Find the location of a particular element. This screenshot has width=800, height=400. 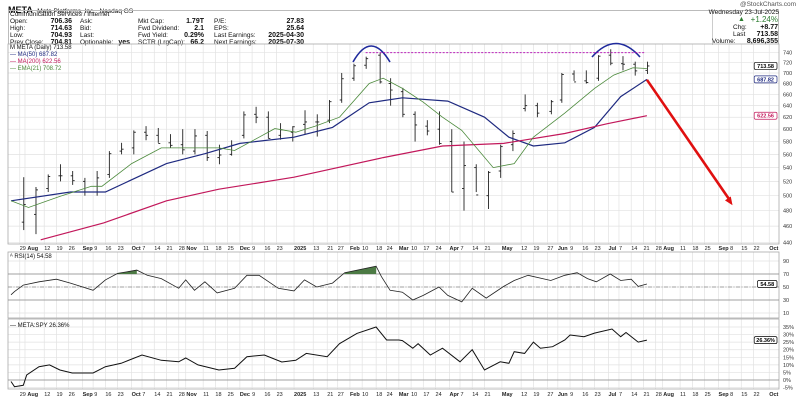

ratio-tick-label: 30% is located at coordinates (788, 336).